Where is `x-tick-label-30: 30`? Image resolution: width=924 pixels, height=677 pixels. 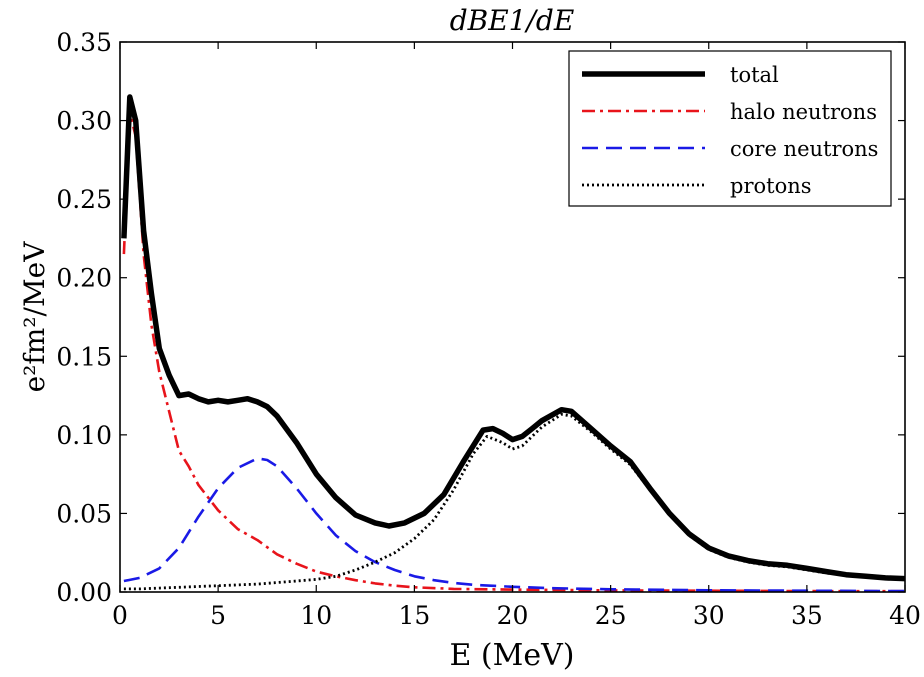
x-tick-label-30: 30 is located at coordinates (709, 615).